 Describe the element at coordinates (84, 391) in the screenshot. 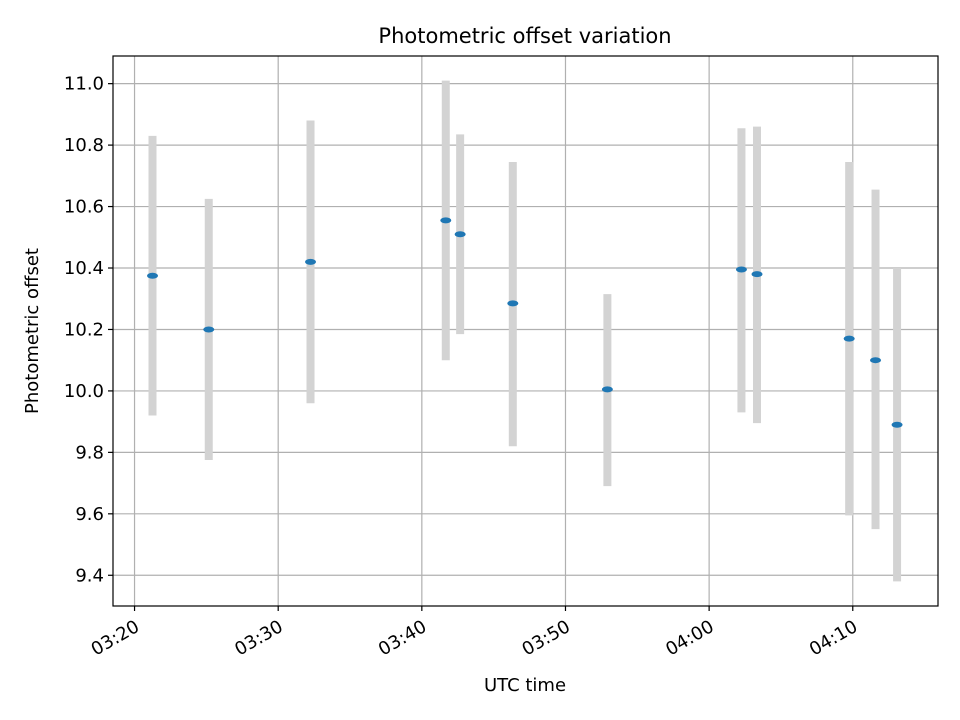

I see `y-tick-label: 10.0` at that location.